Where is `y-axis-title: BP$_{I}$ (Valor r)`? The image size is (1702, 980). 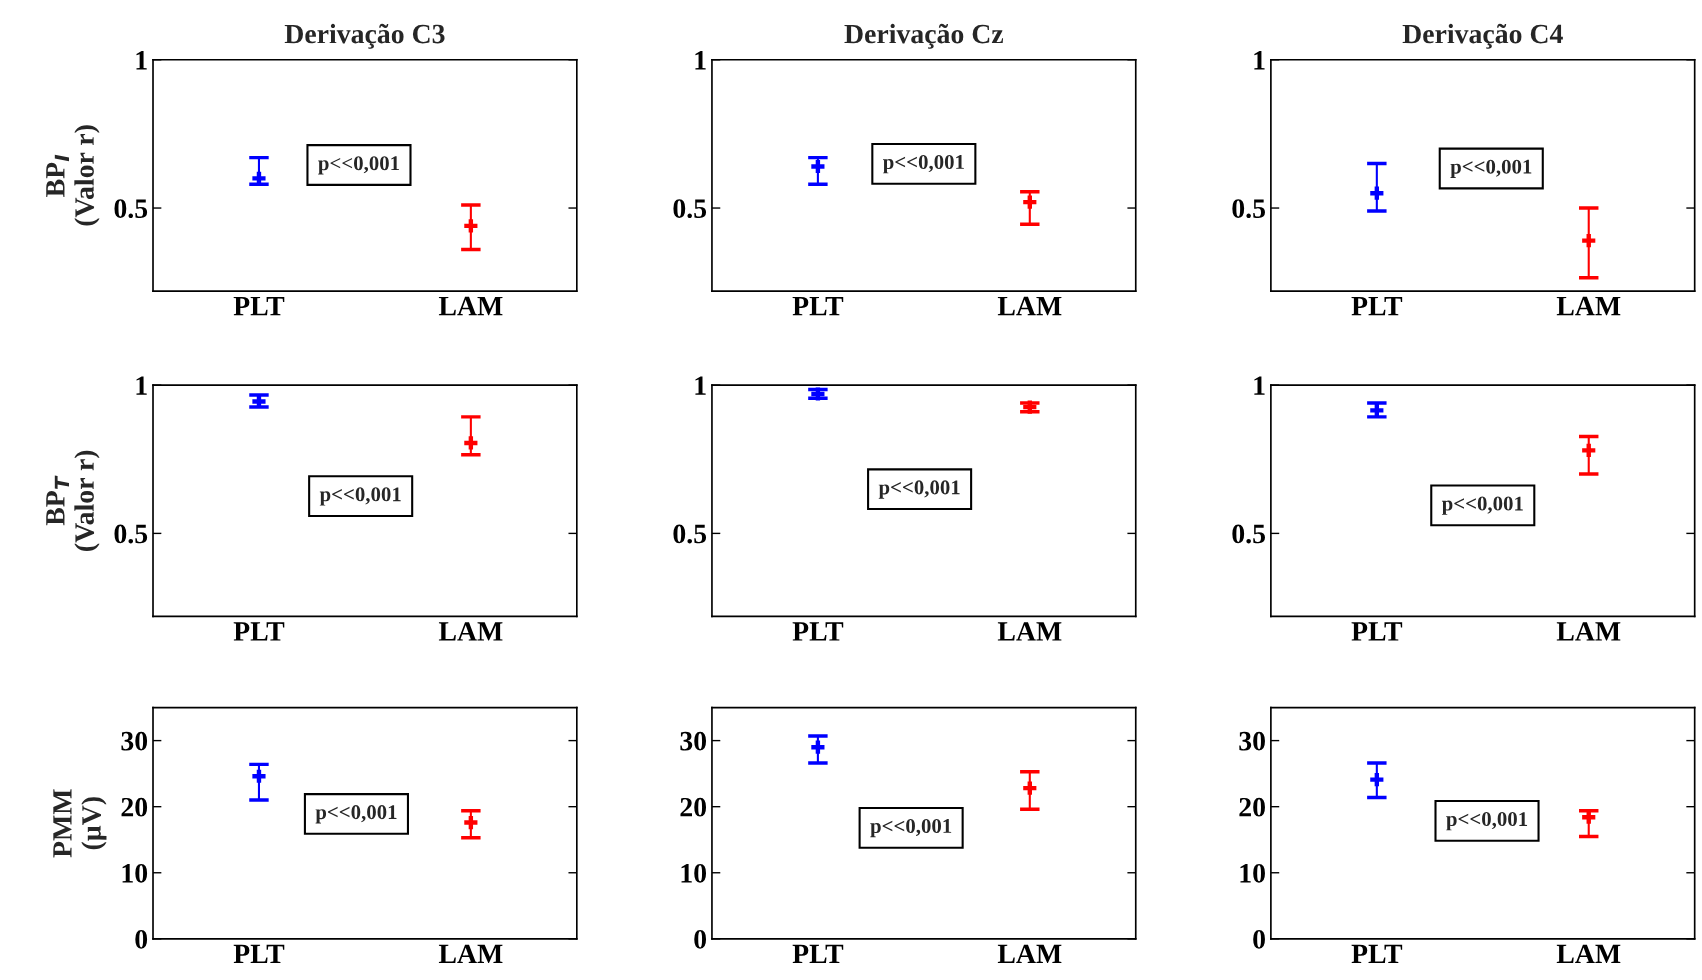 y-axis-title: BP$_{I}$ (Valor r) is located at coordinates (73, 175).